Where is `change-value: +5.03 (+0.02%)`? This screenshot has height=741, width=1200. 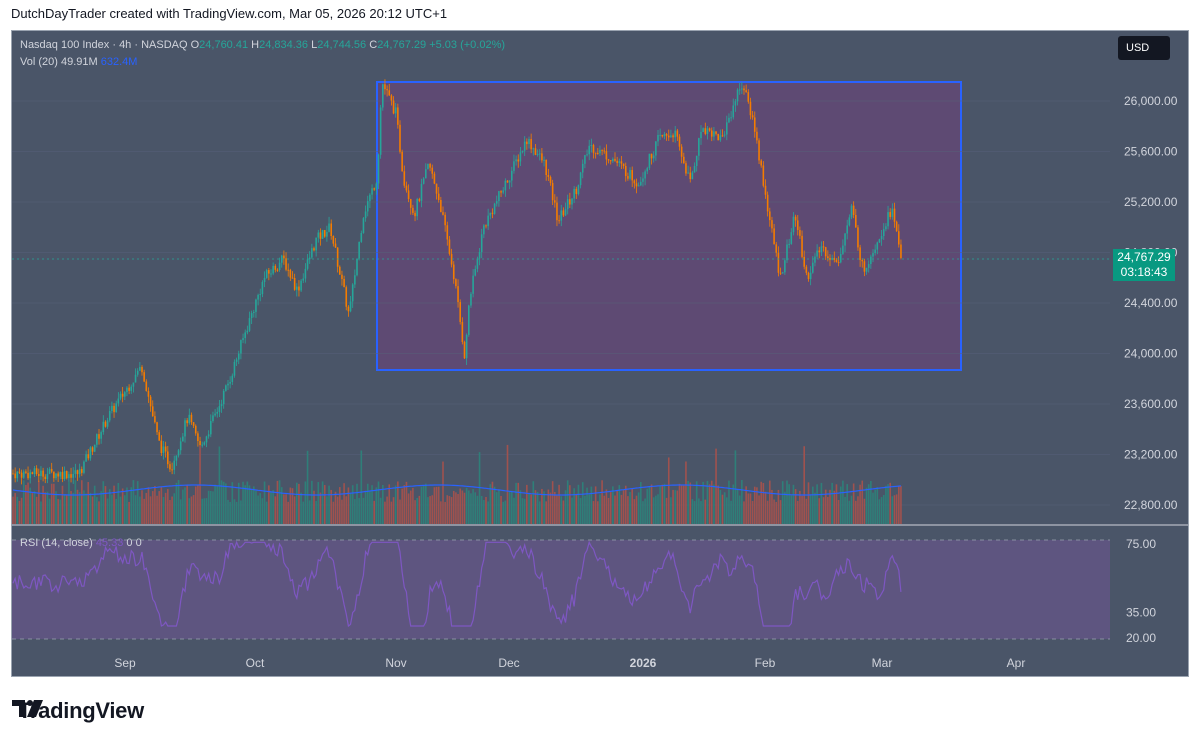 change-value: +5.03 (+0.02%) is located at coordinates (467, 45).